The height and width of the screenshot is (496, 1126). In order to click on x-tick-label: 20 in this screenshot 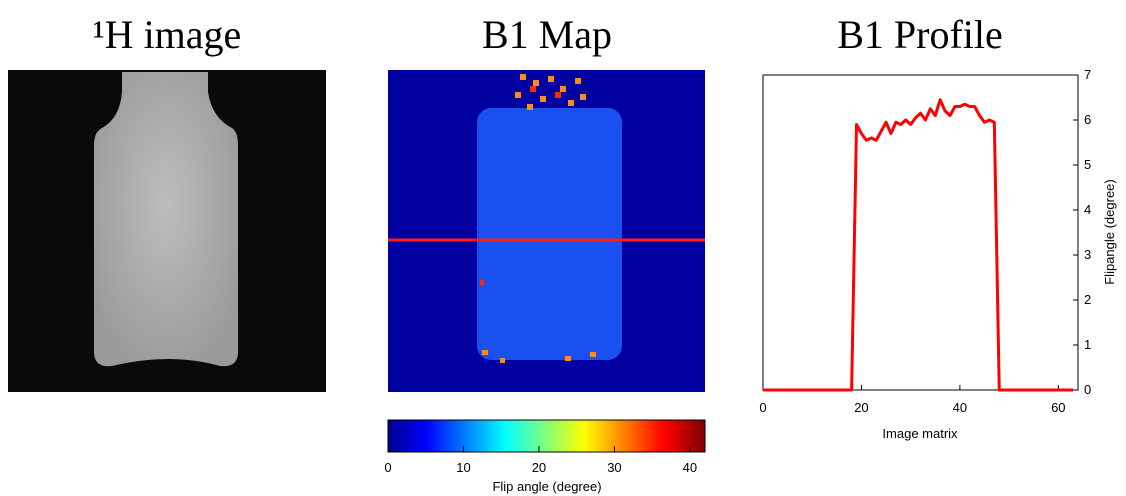, I will do `click(861, 407)`.